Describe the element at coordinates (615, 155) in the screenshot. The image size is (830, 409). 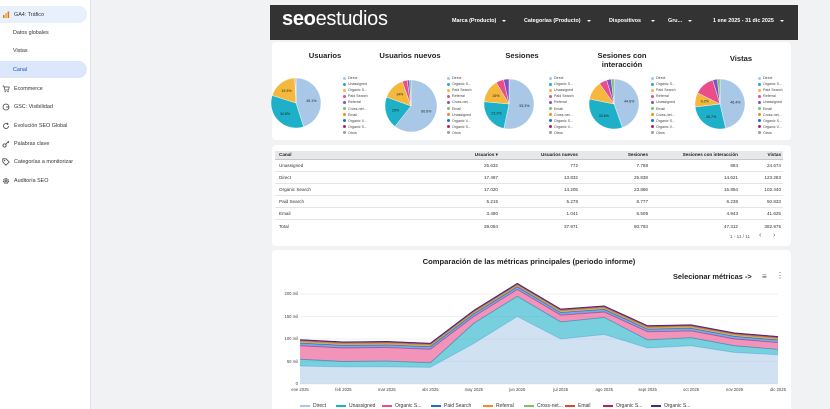
I see `column-header: Sesiones` at that location.